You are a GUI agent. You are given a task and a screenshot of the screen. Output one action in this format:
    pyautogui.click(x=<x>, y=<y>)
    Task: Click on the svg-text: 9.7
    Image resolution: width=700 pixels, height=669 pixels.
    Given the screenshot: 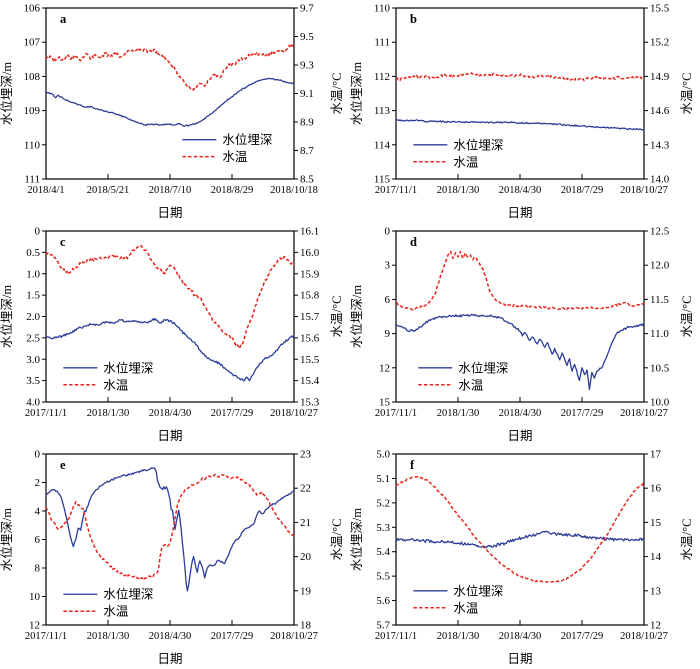 What is the action you would take?
    pyautogui.click(x=307, y=9)
    